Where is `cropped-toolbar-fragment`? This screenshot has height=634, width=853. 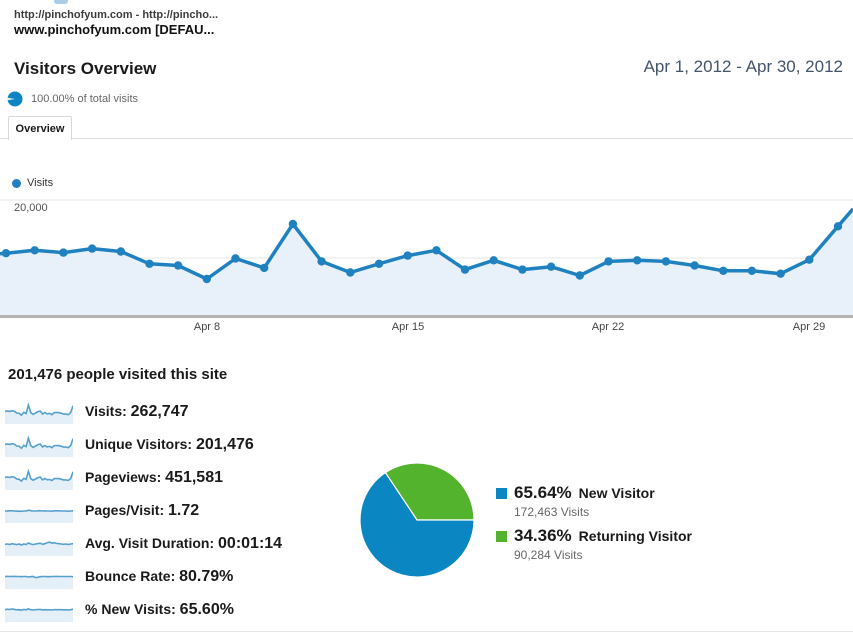 cropped-toolbar-fragment is located at coordinates (61, 2).